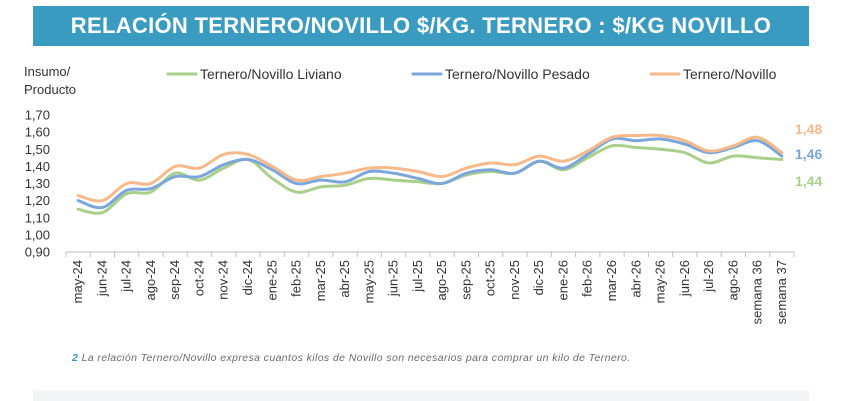 The width and height of the screenshot is (848, 401). I want to click on x-tick-label: ago-24, so click(150, 280).